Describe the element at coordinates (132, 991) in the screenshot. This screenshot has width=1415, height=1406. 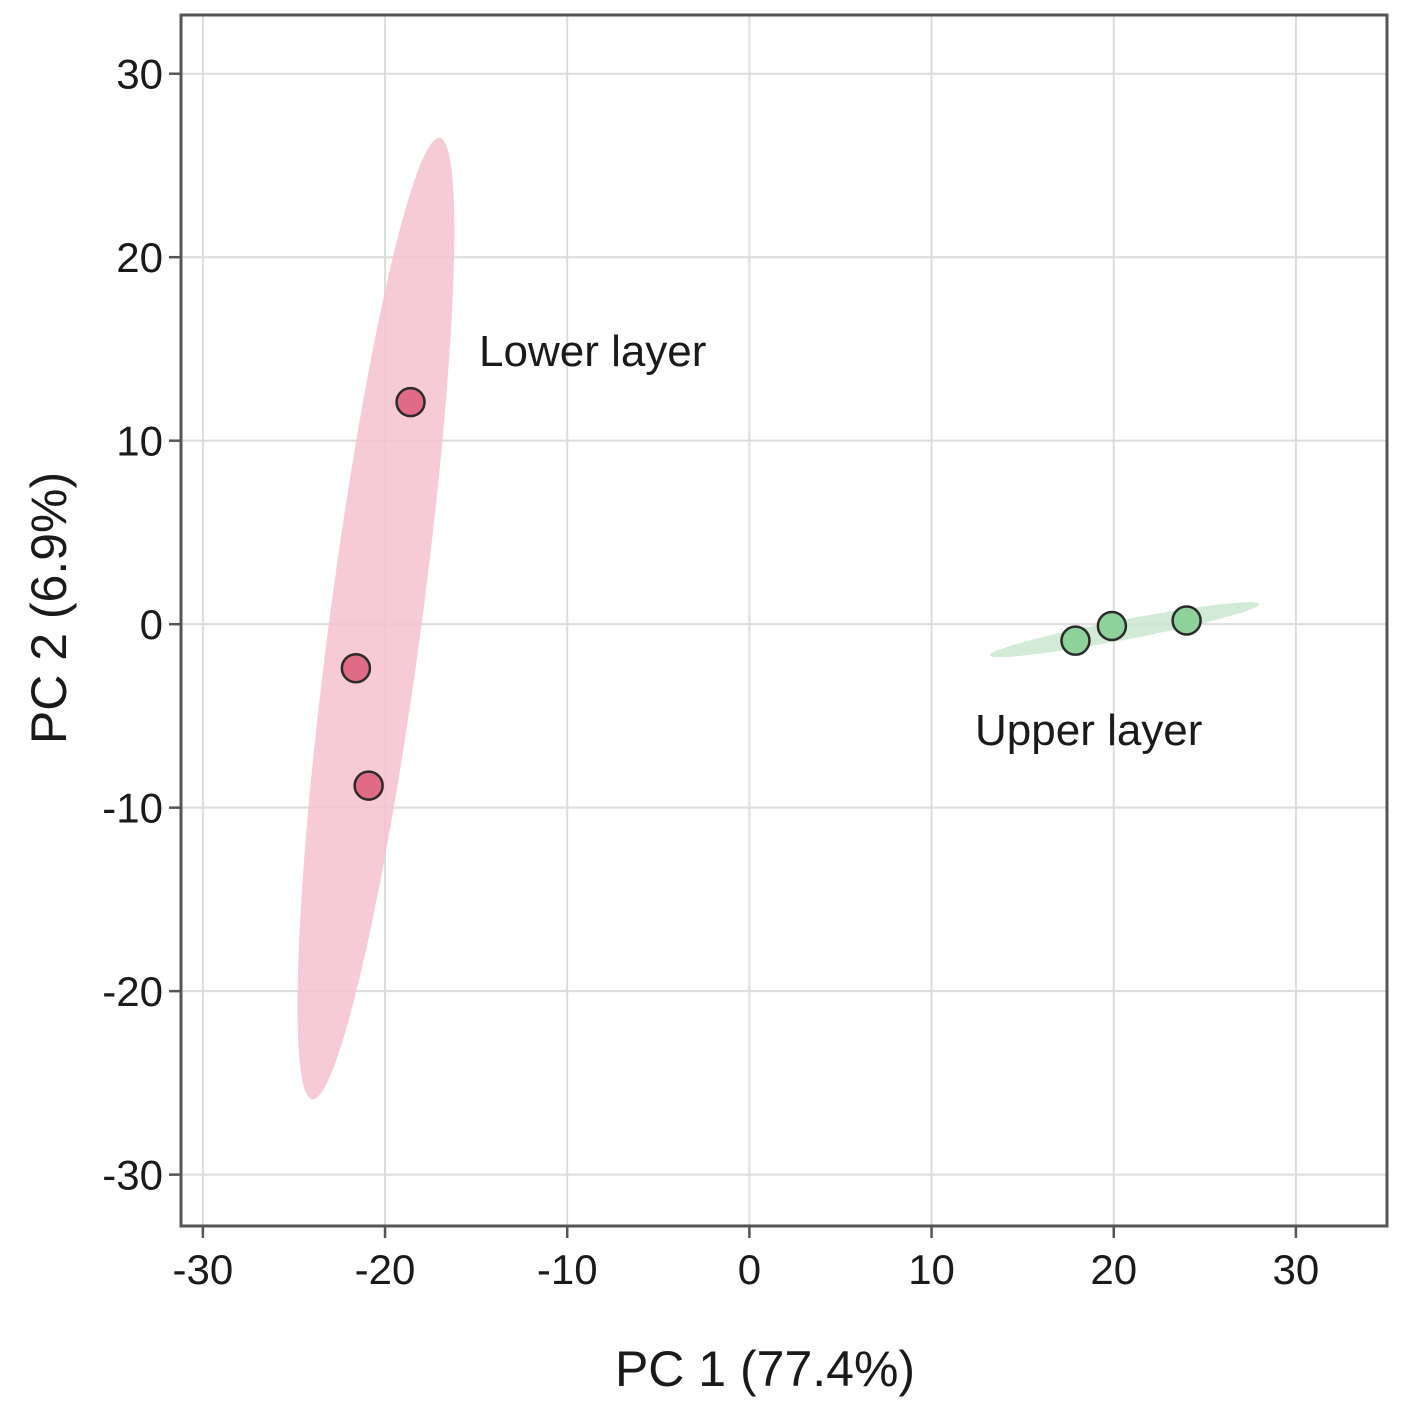
I see `y-tick-label: -20` at that location.